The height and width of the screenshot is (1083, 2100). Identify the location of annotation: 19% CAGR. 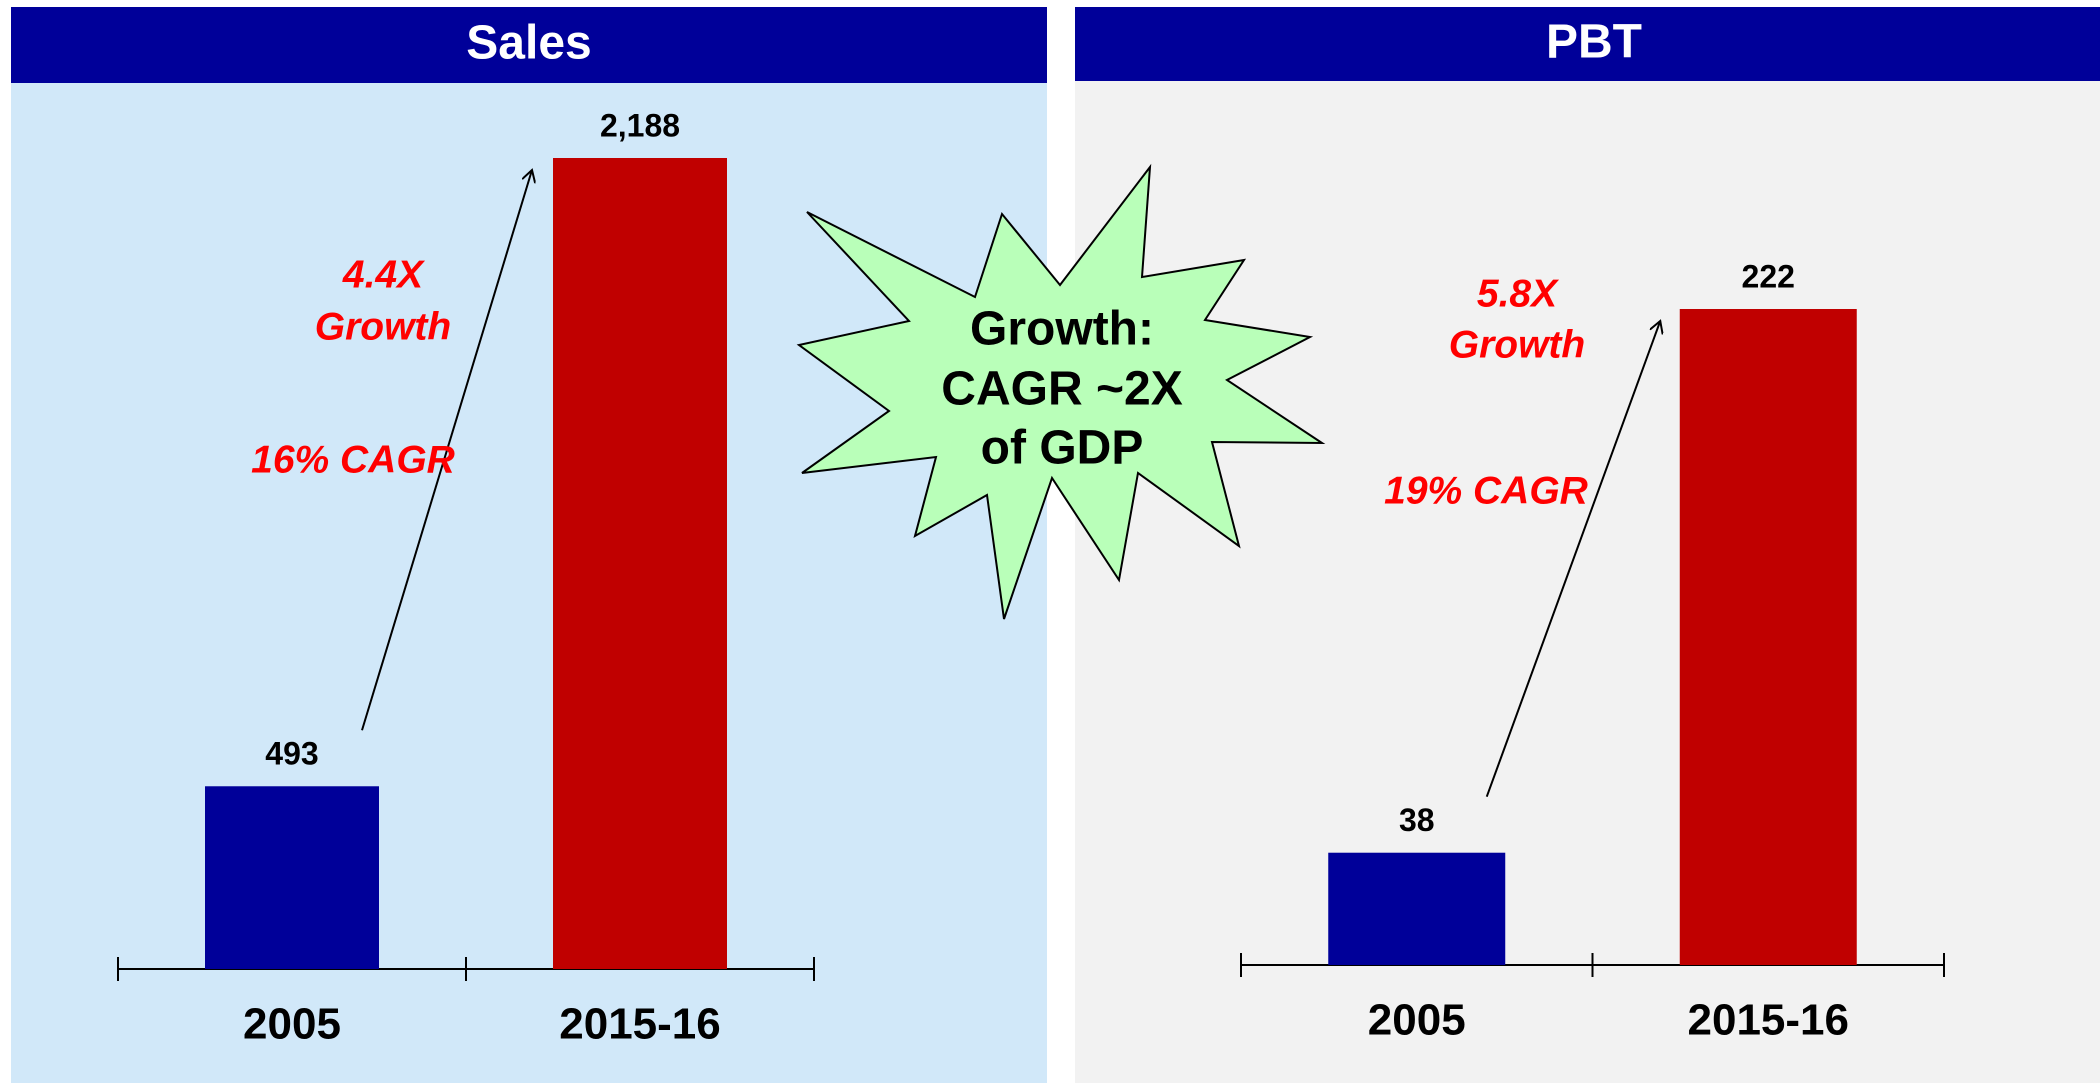
(1486, 490).